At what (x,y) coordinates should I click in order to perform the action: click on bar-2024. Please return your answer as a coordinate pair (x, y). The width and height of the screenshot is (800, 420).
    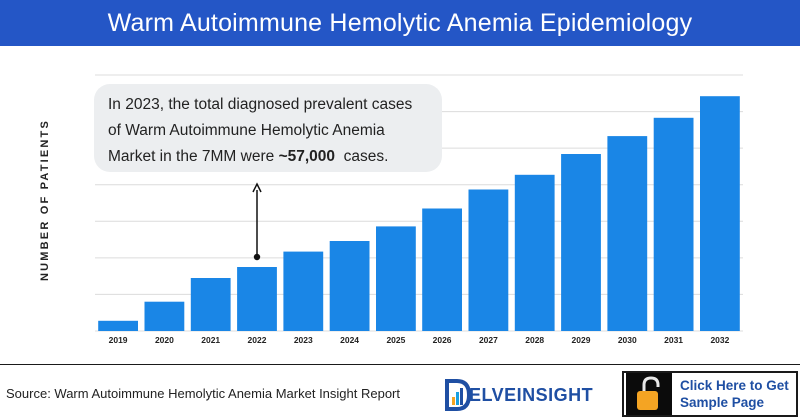
    Looking at the image, I should click on (349, 286).